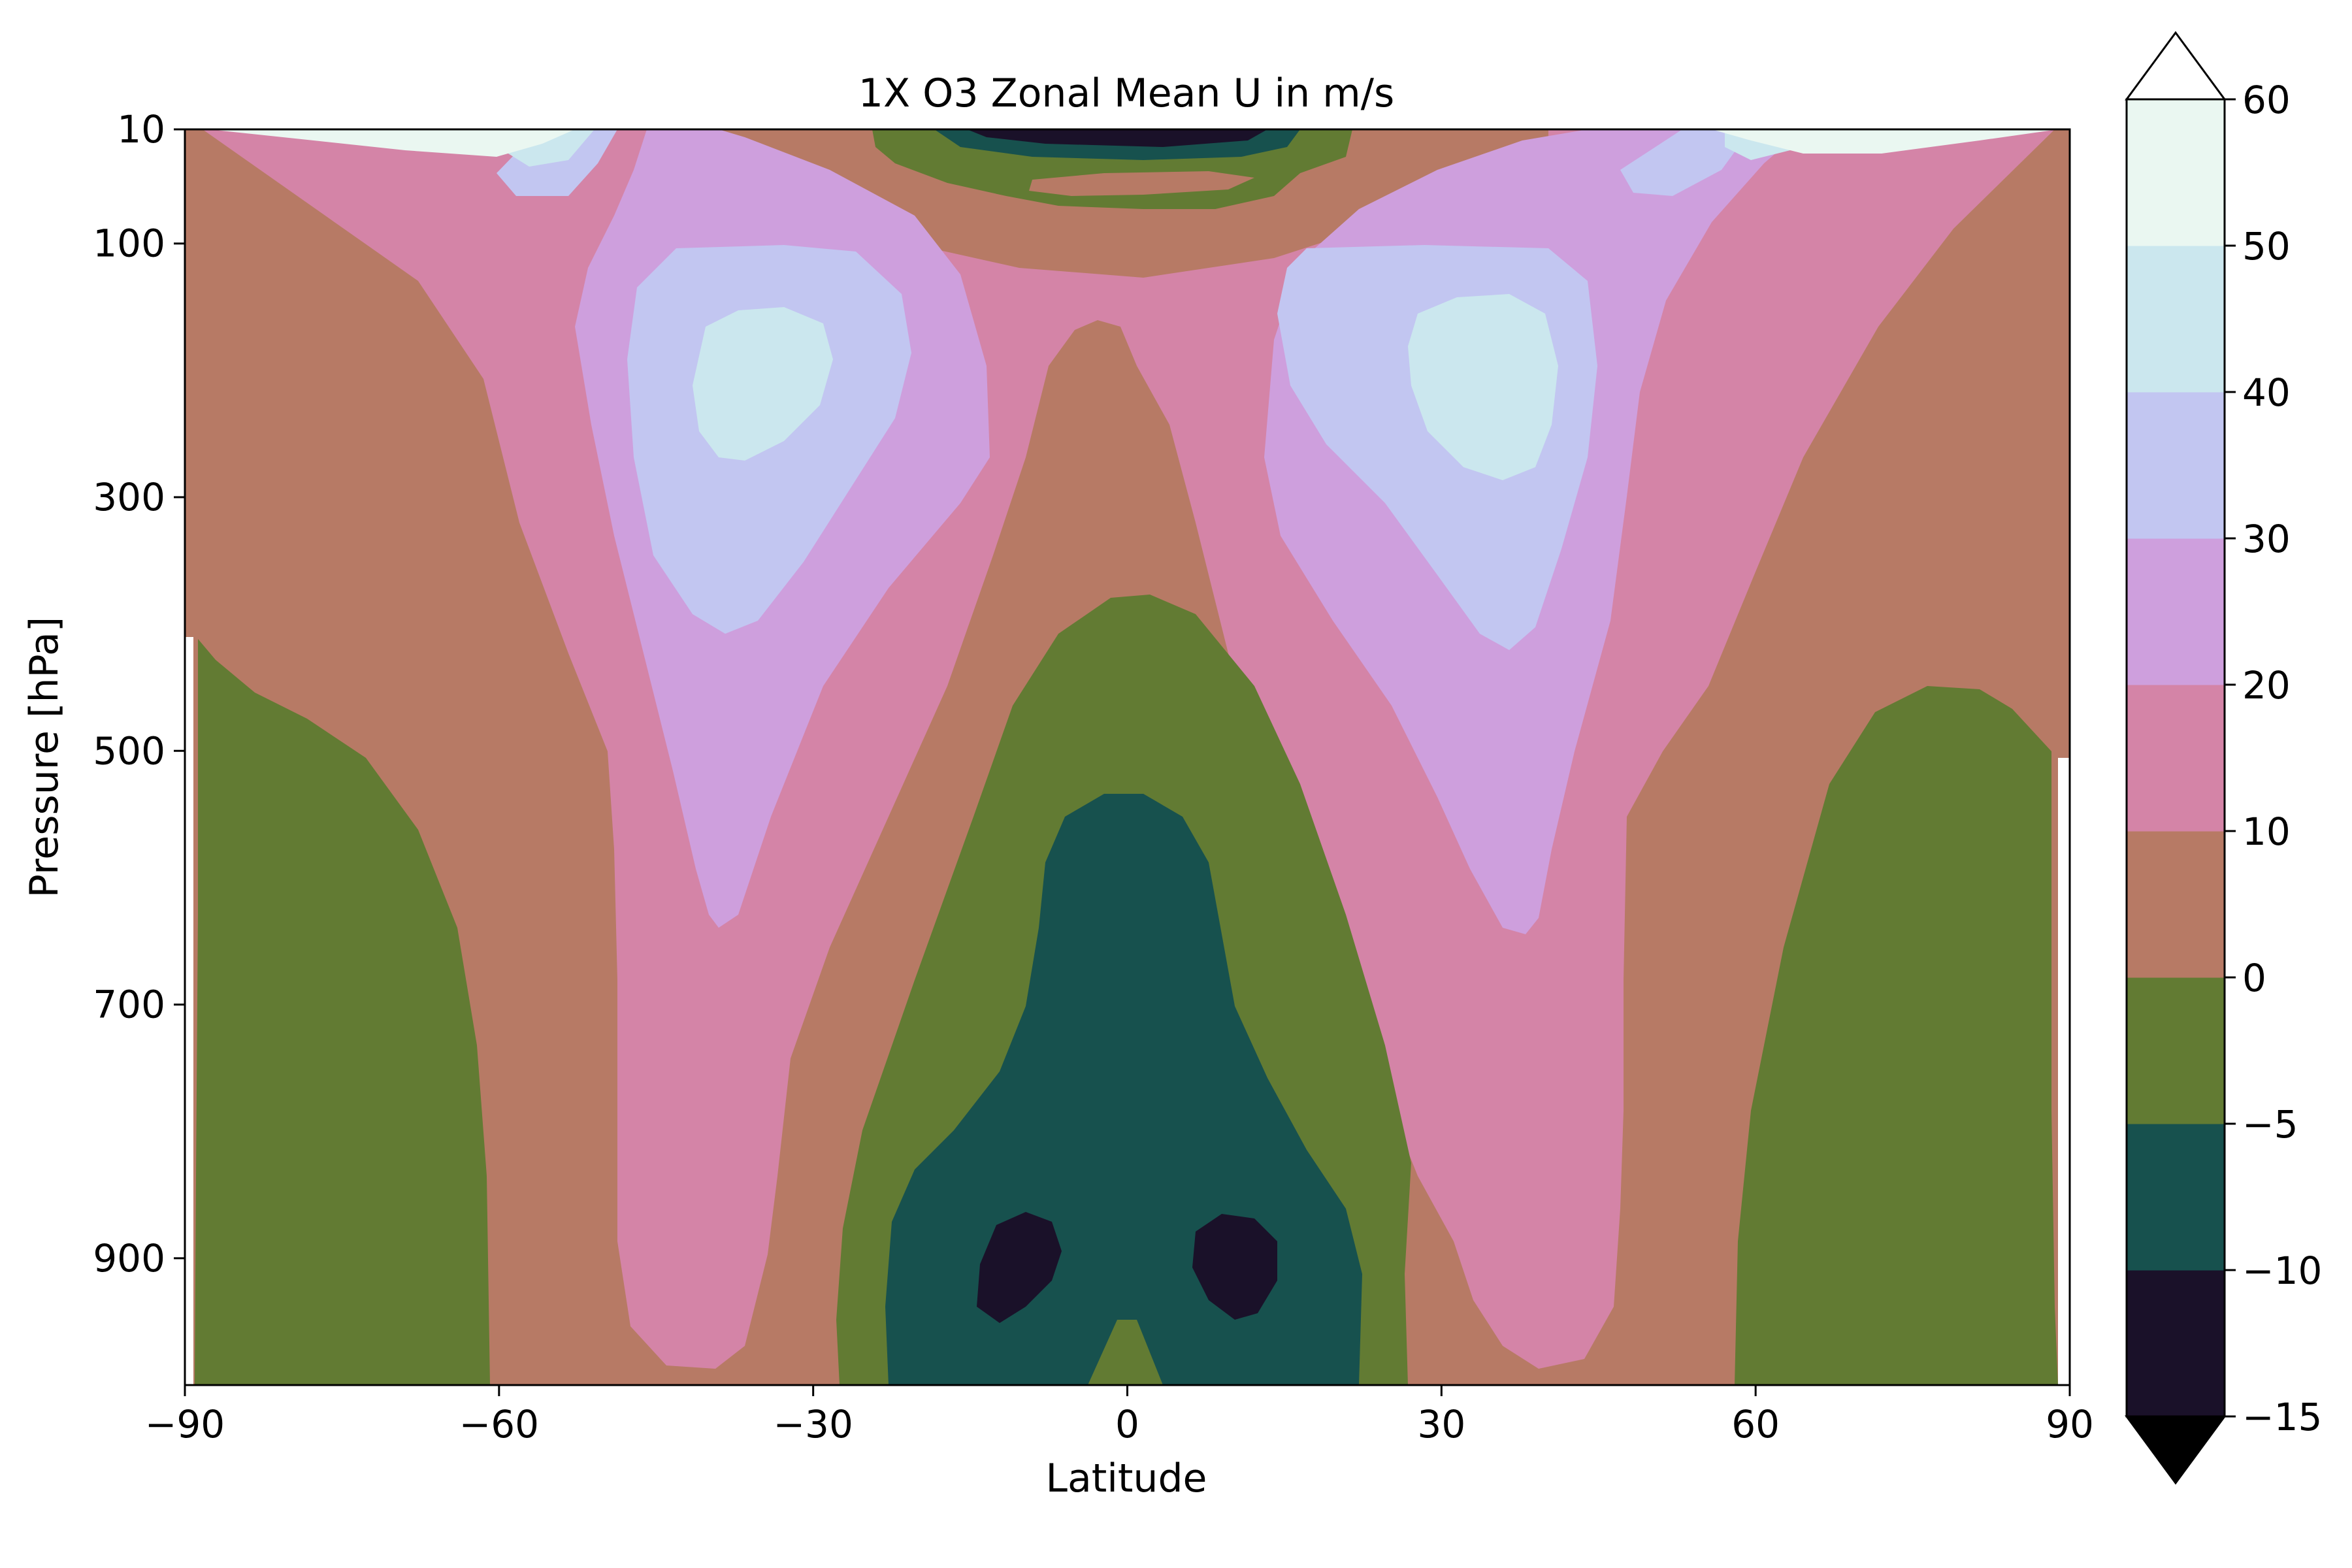 This screenshot has width=2352, height=1568. What do you see at coordinates (1885, 141) in the screenshot?
I see `band-50-60-north` at bounding box center [1885, 141].